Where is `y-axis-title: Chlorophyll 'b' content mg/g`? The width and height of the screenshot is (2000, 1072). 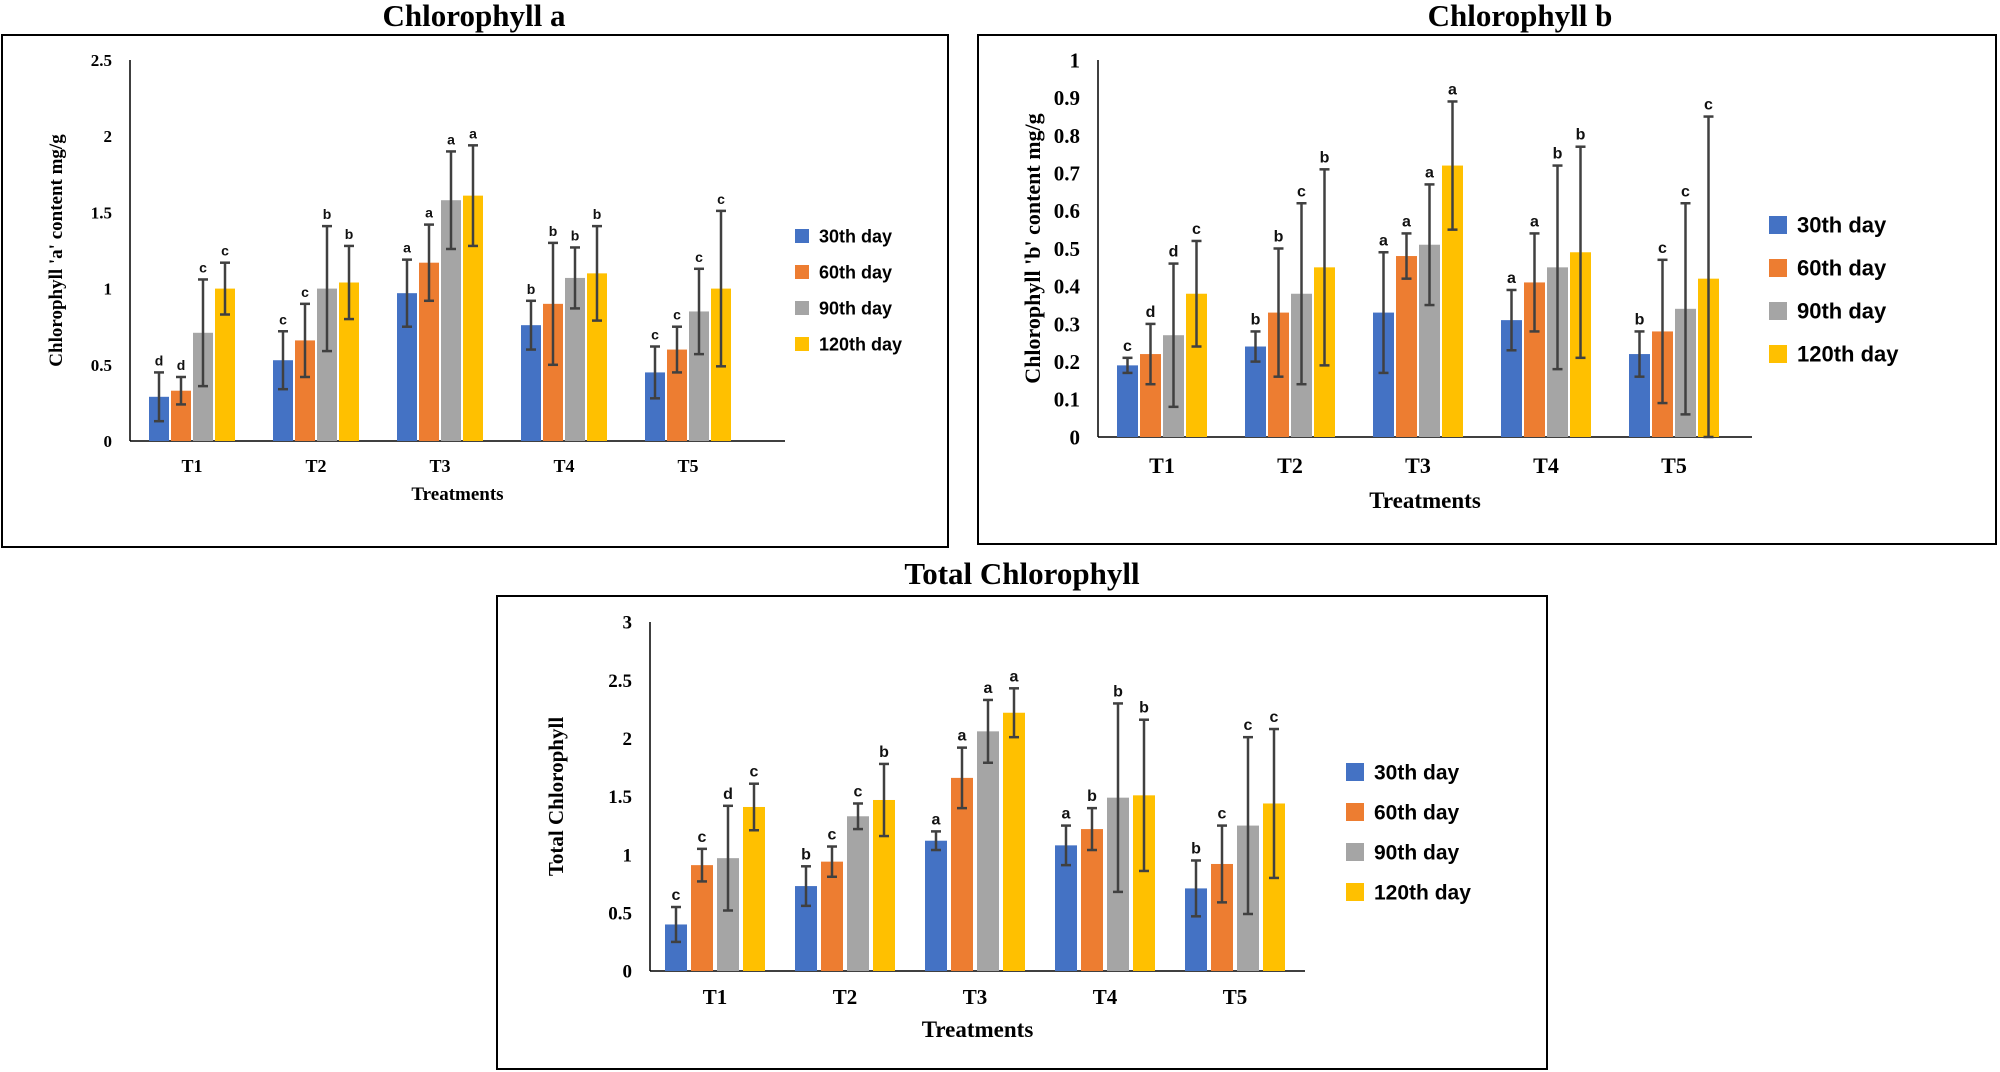
y-axis-title: Chlorophyll 'b' content mg/g is located at coordinates (1032, 248).